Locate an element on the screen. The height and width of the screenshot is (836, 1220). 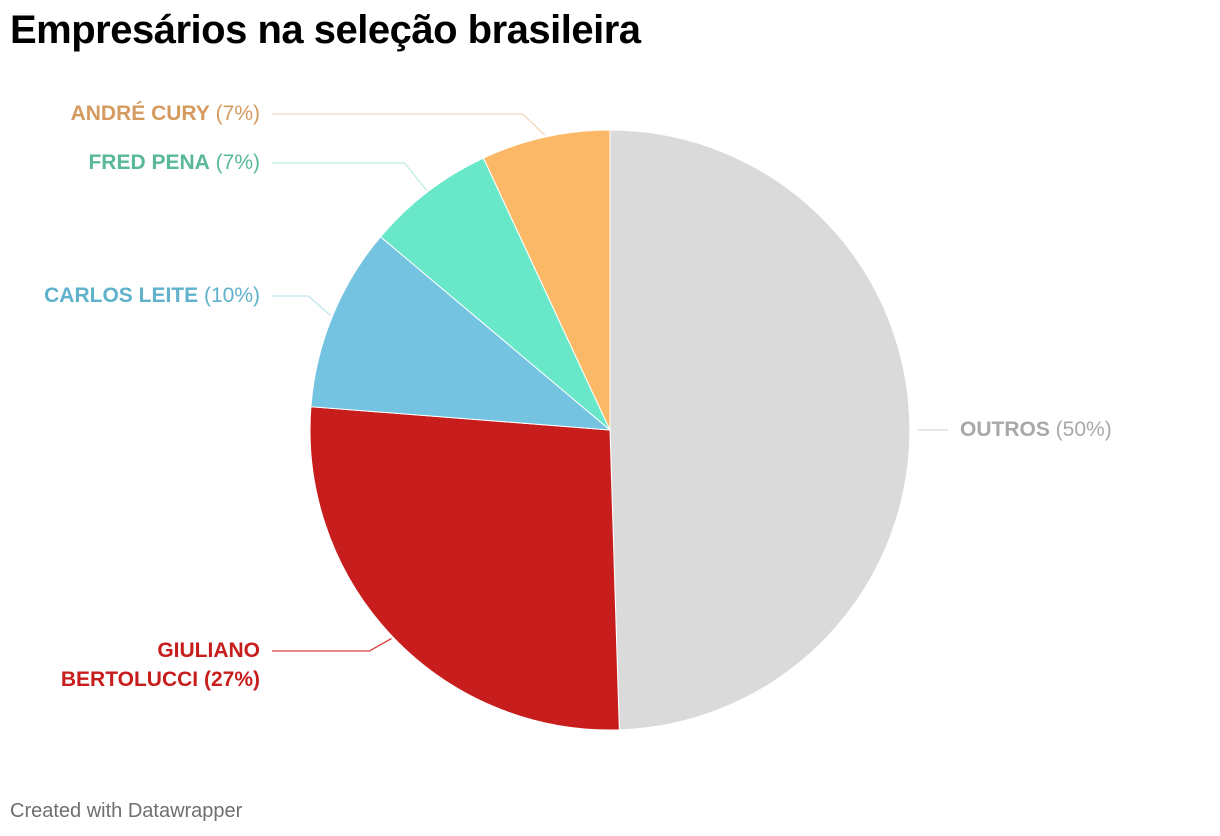
pie-slice-giuliano-bertolucci is located at coordinates (464, 568).